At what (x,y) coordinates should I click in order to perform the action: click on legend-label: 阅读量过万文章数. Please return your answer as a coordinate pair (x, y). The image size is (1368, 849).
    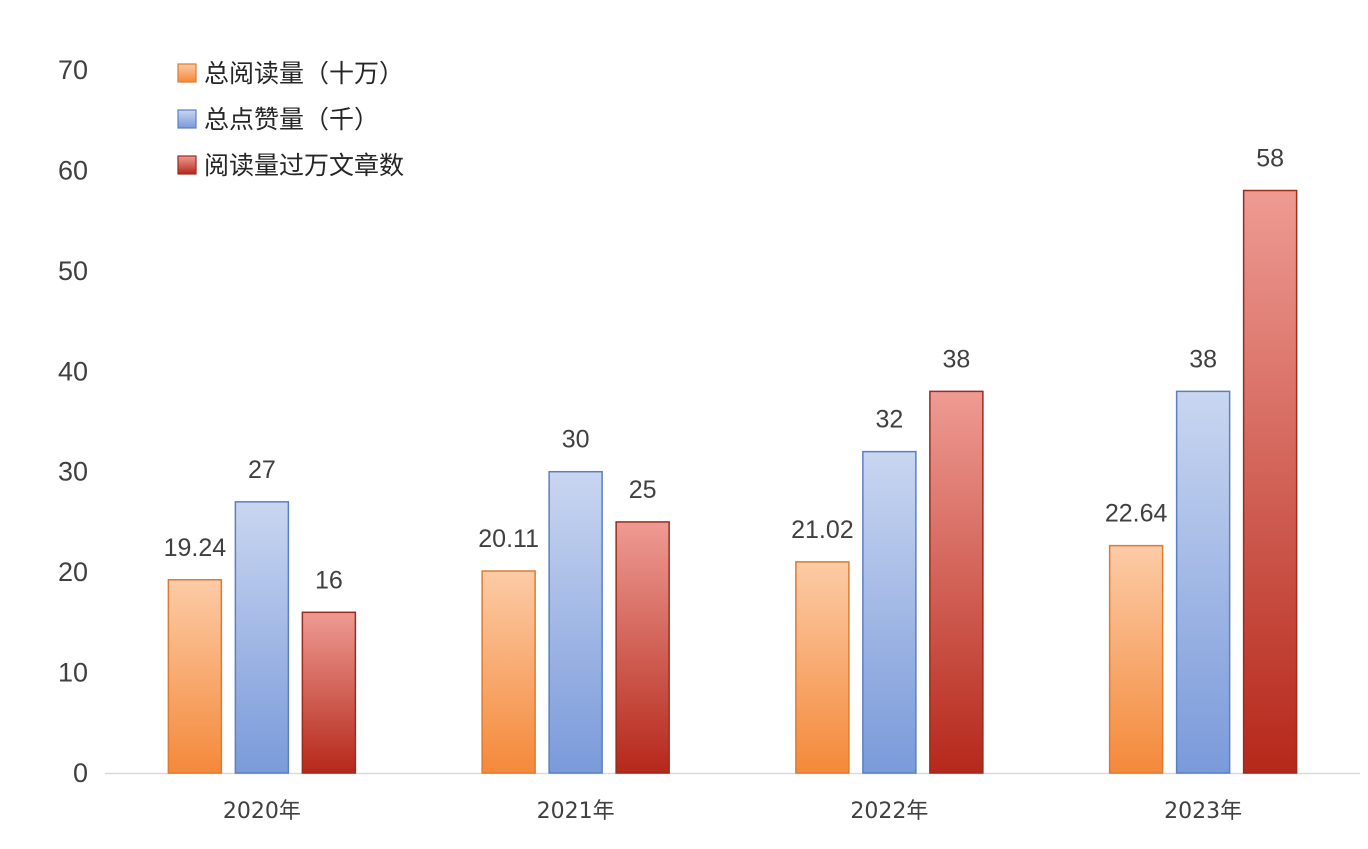
    Looking at the image, I should click on (304, 165).